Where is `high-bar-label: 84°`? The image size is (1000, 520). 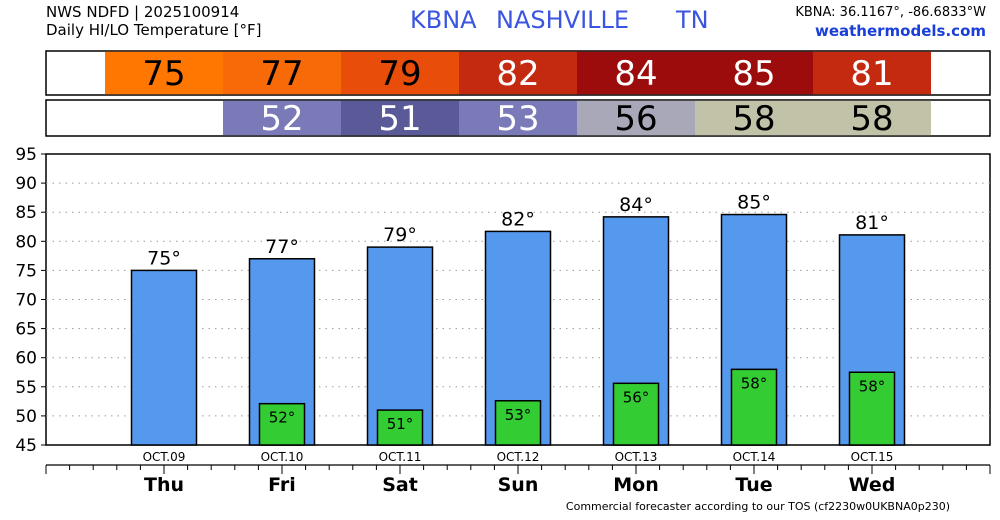 high-bar-label: 84° is located at coordinates (636, 205).